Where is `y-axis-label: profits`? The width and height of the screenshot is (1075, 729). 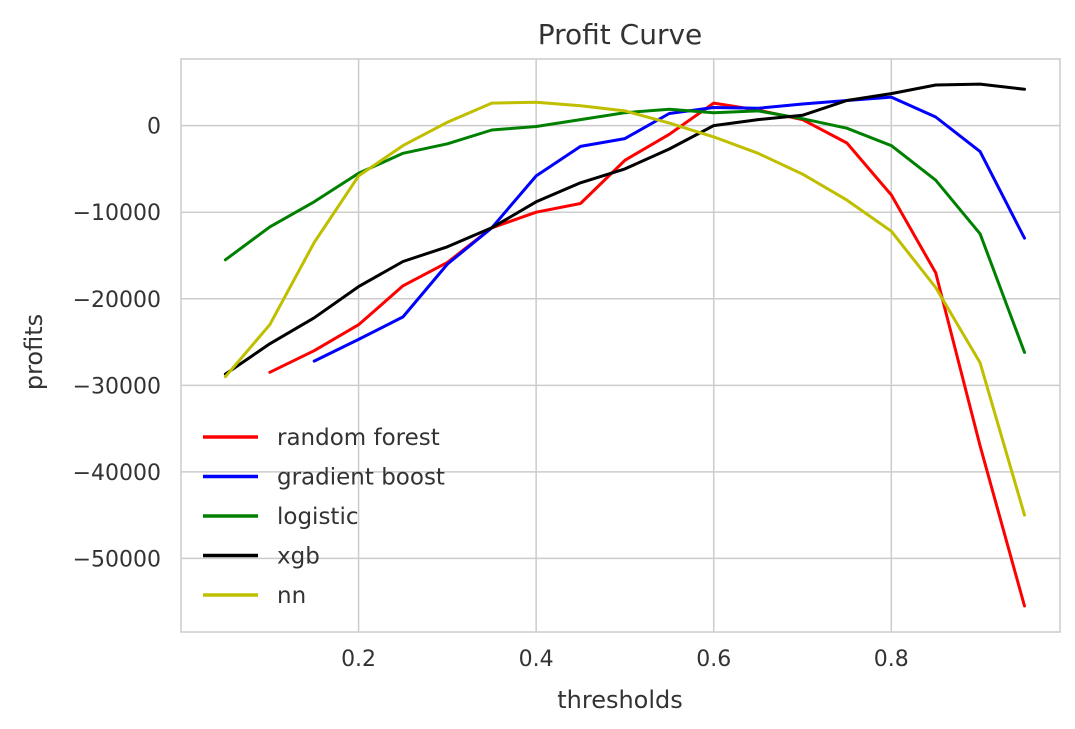 y-axis-label: profits is located at coordinates (34, 352).